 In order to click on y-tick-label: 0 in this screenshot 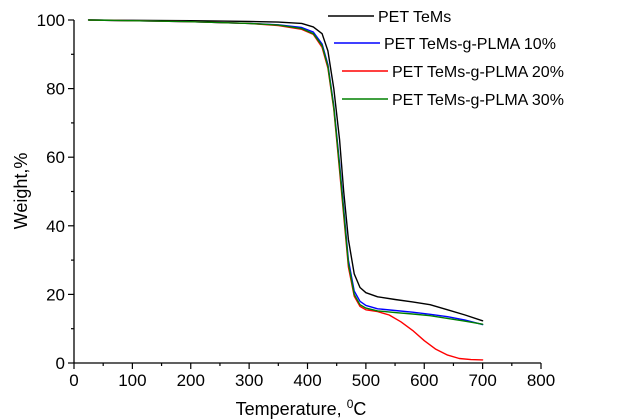, I will do `click(60, 363)`.